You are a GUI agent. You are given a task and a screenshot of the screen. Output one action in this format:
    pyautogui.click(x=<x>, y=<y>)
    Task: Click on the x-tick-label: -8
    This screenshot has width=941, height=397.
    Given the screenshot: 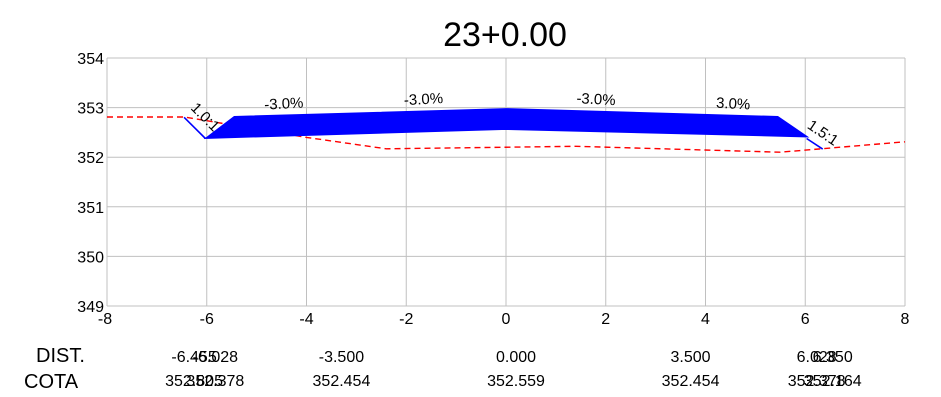 What is the action you would take?
    pyautogui.click(x=105, y=319)
    